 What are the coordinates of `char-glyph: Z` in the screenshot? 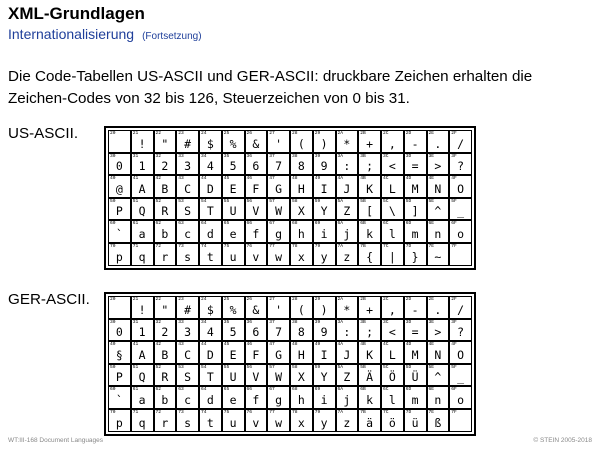 It's located at (347, 211).